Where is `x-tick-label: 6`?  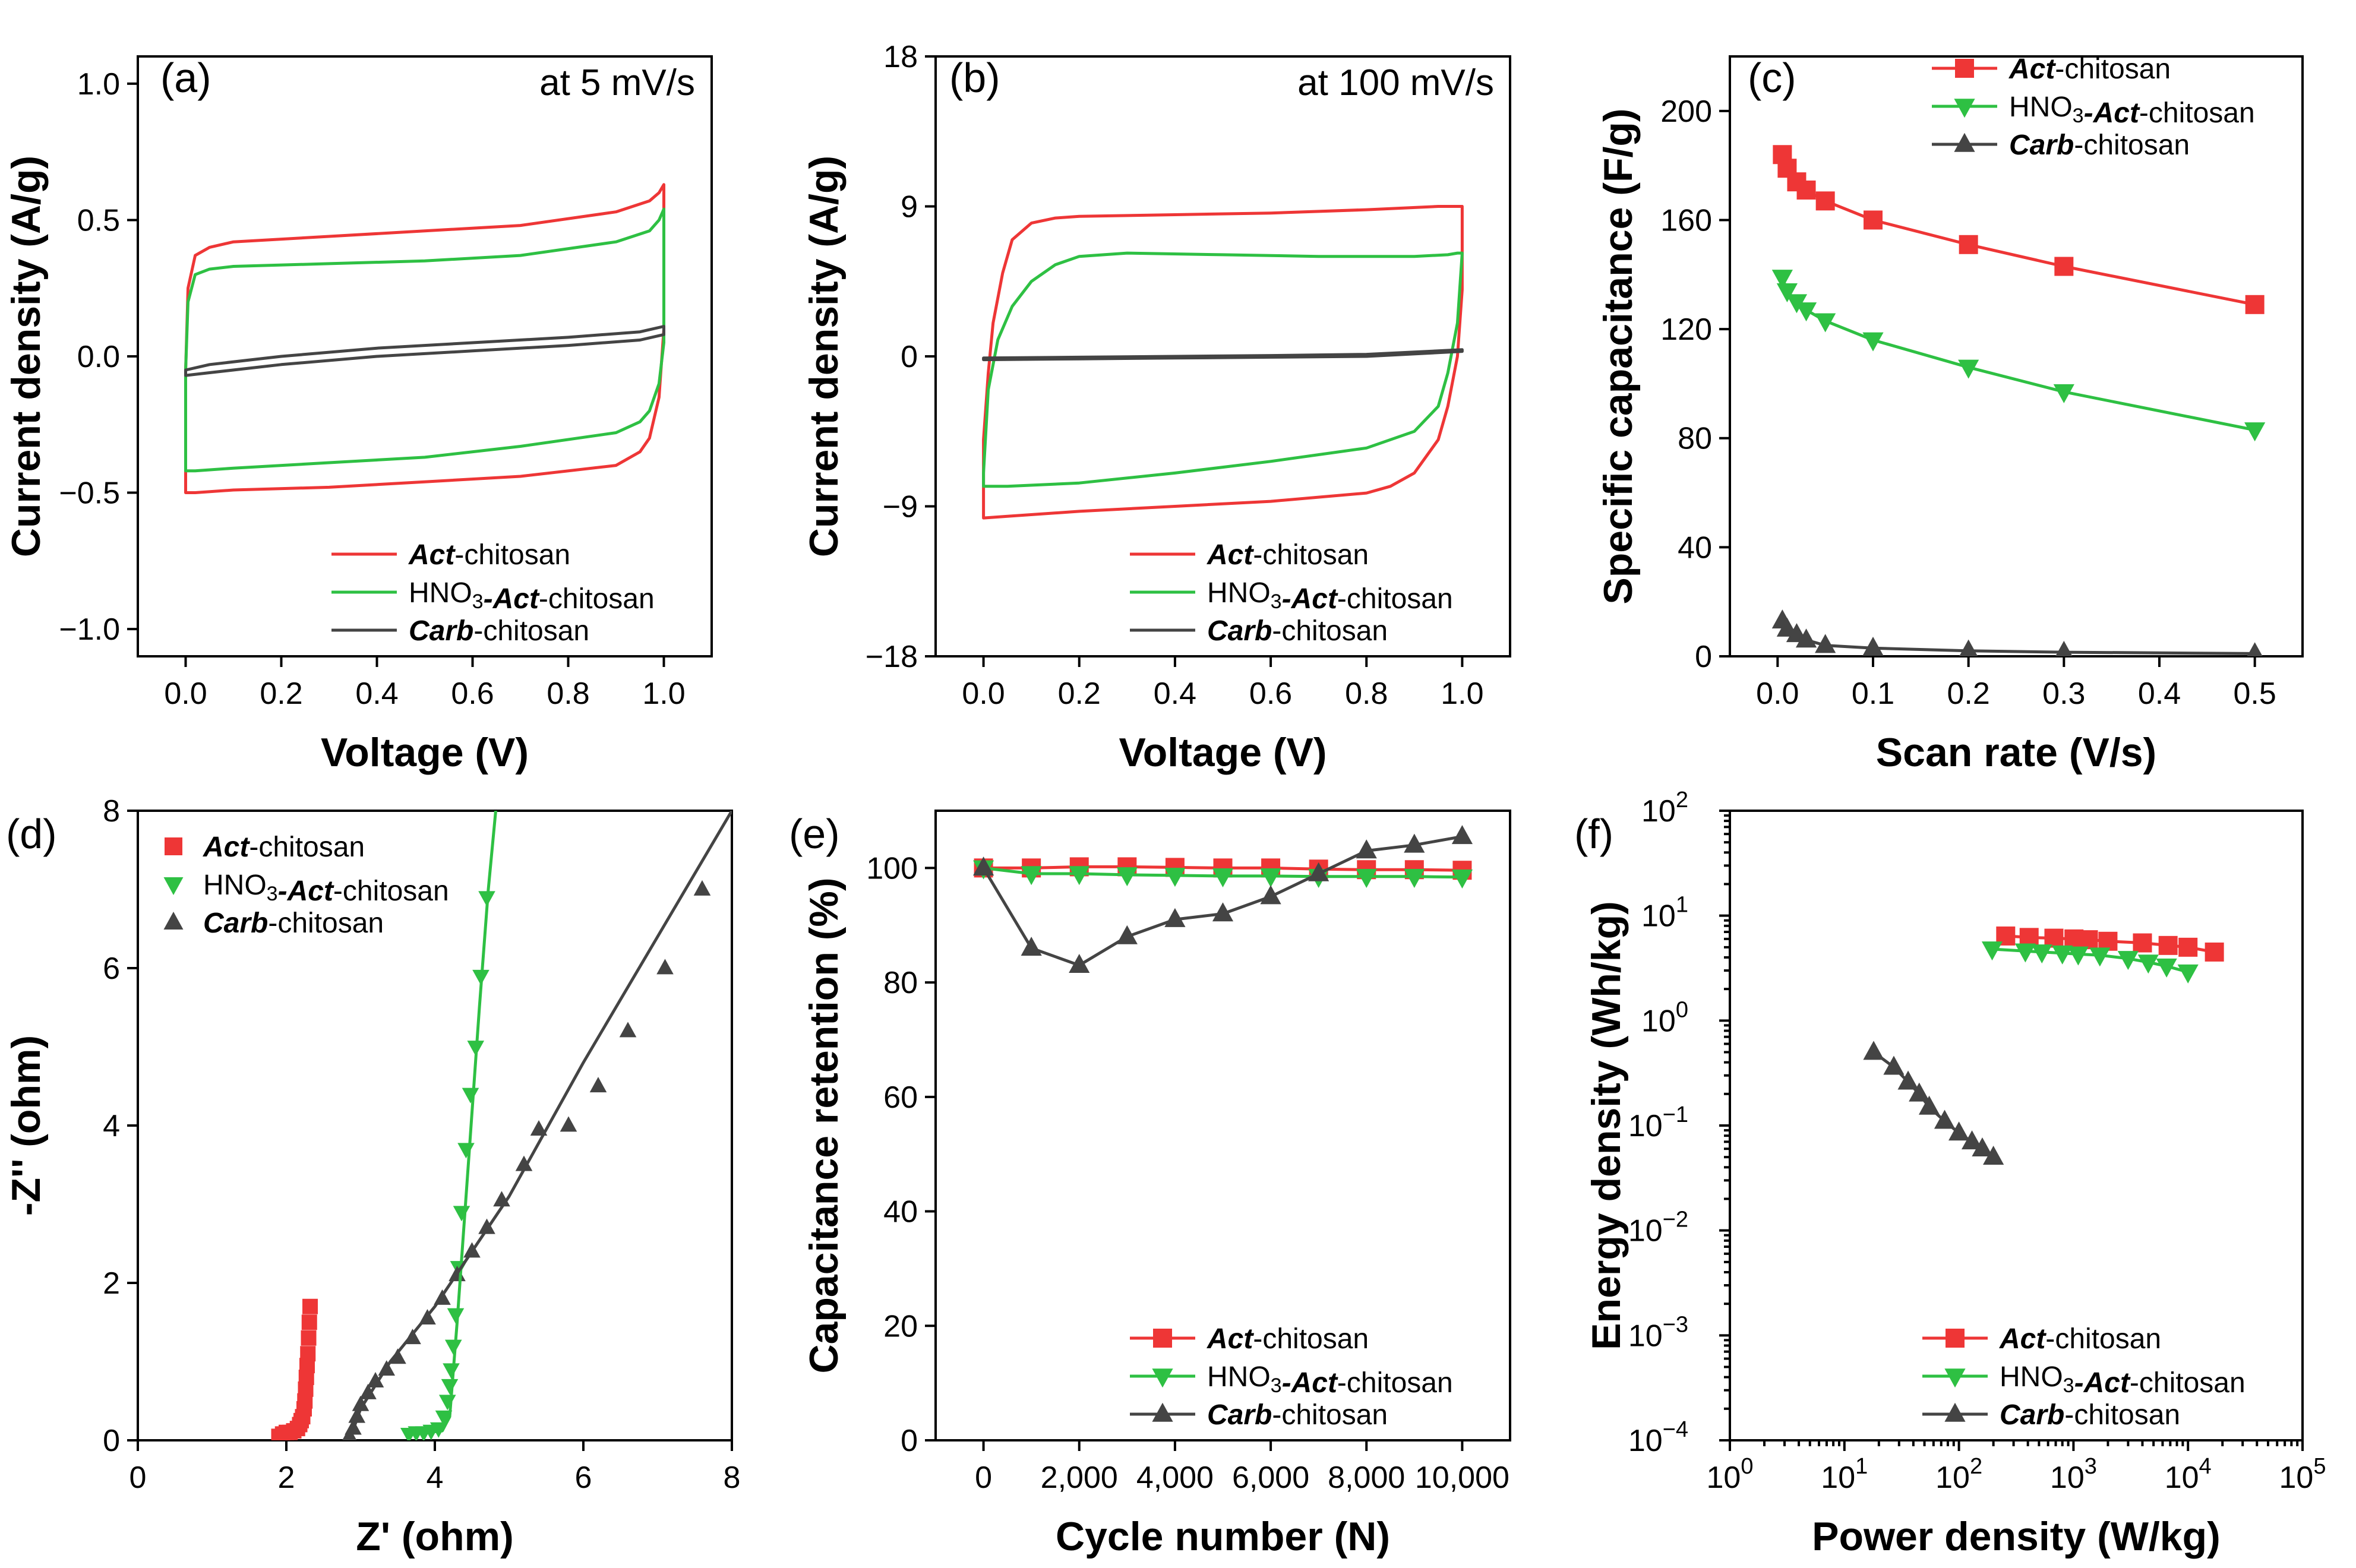
x-tick-label: 6 is located at coordinates (583, 1478).